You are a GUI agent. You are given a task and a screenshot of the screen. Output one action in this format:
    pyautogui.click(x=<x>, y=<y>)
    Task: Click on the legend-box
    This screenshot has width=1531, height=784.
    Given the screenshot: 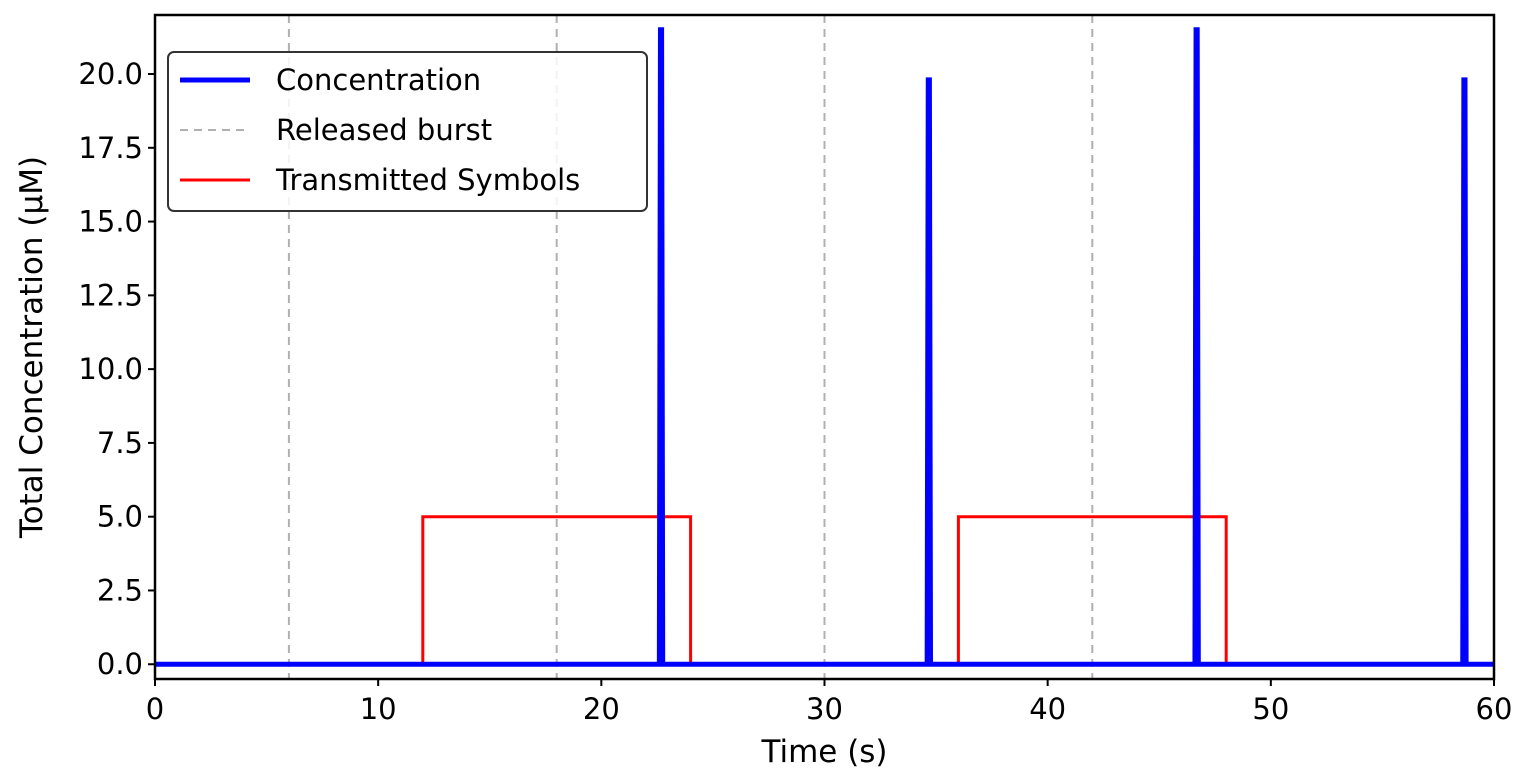 What is the action you would take?
    pyautogui.click(x=407, y=131)
    